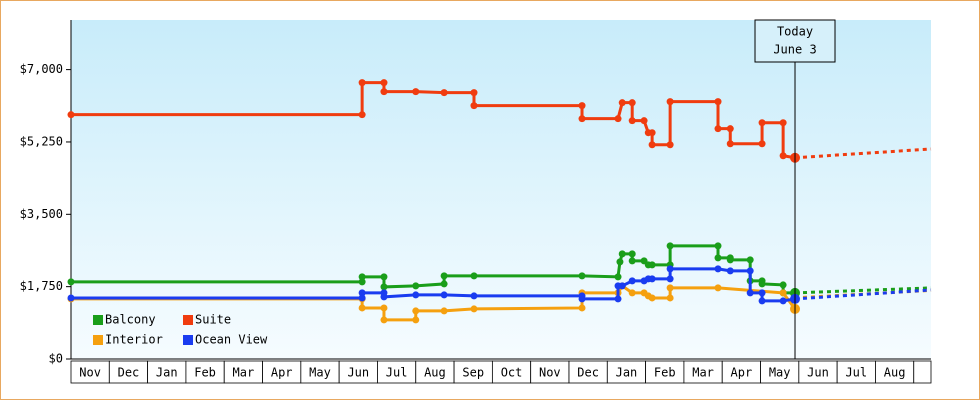 The height and width of the screenshot is (400, 980). What do you see at coordinates (550, 373) in the screenshot?
I see `x-tick-label: Nov` at bounding box center [550, 373].